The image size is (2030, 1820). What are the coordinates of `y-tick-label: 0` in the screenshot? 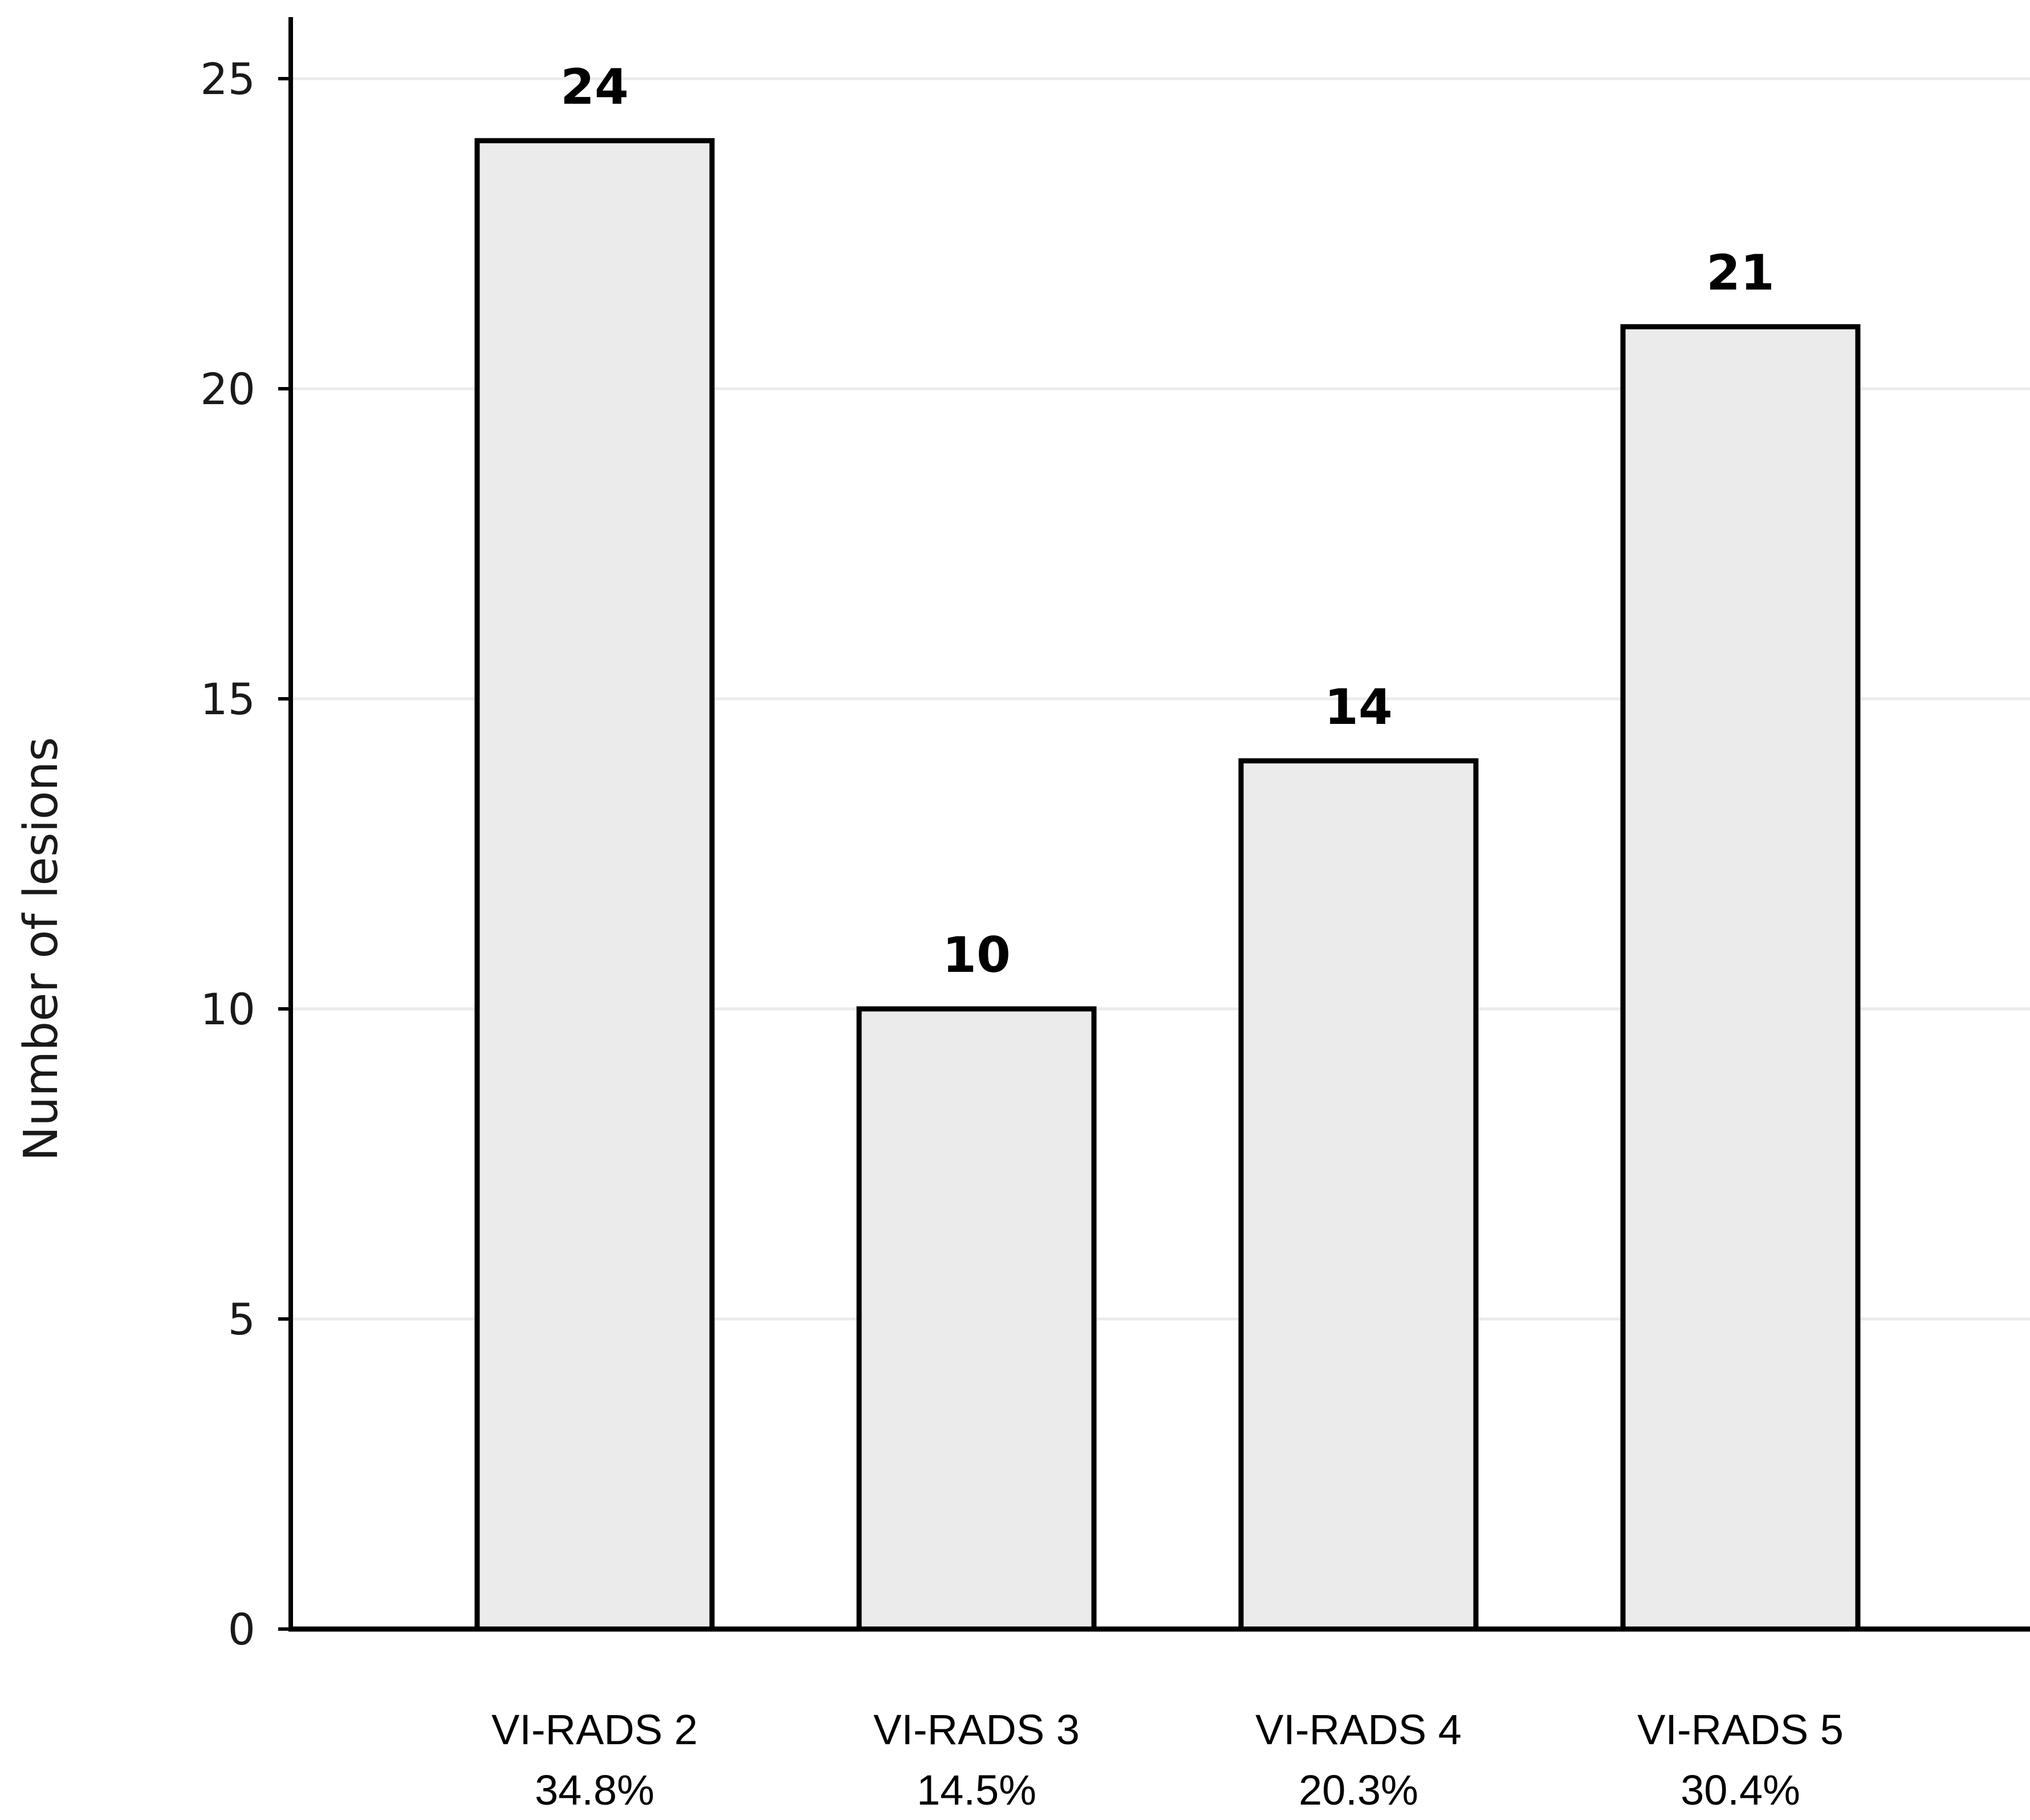 It's located at (241, 1629).